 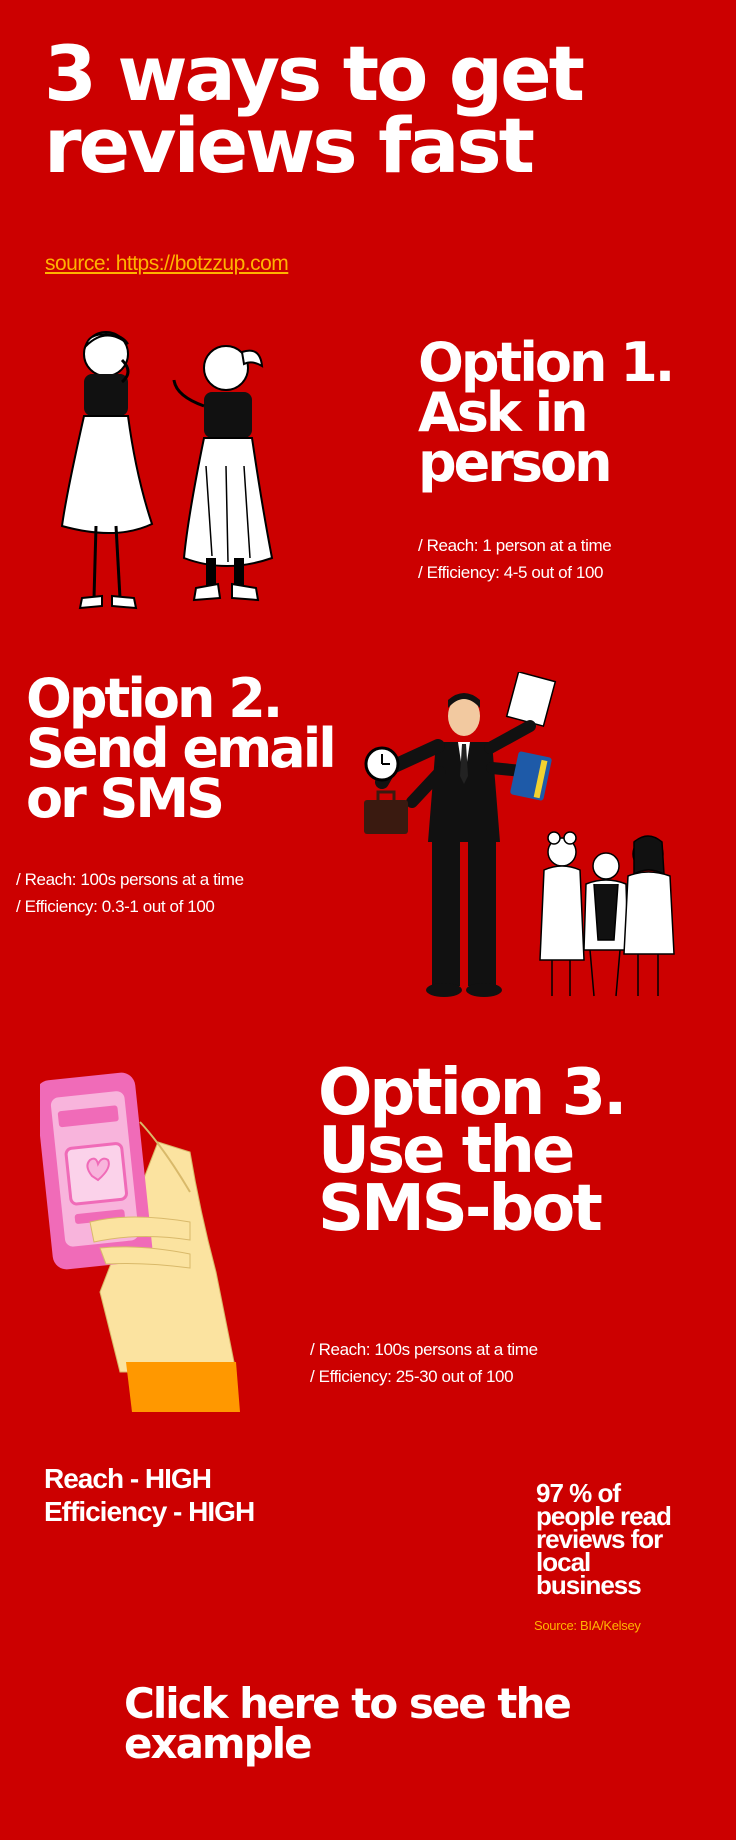 What do you see at coordinates (348, 1703) in the screenshot?
I see `cta-line-1: Click here to see the` at bounding box center [348, 1703].